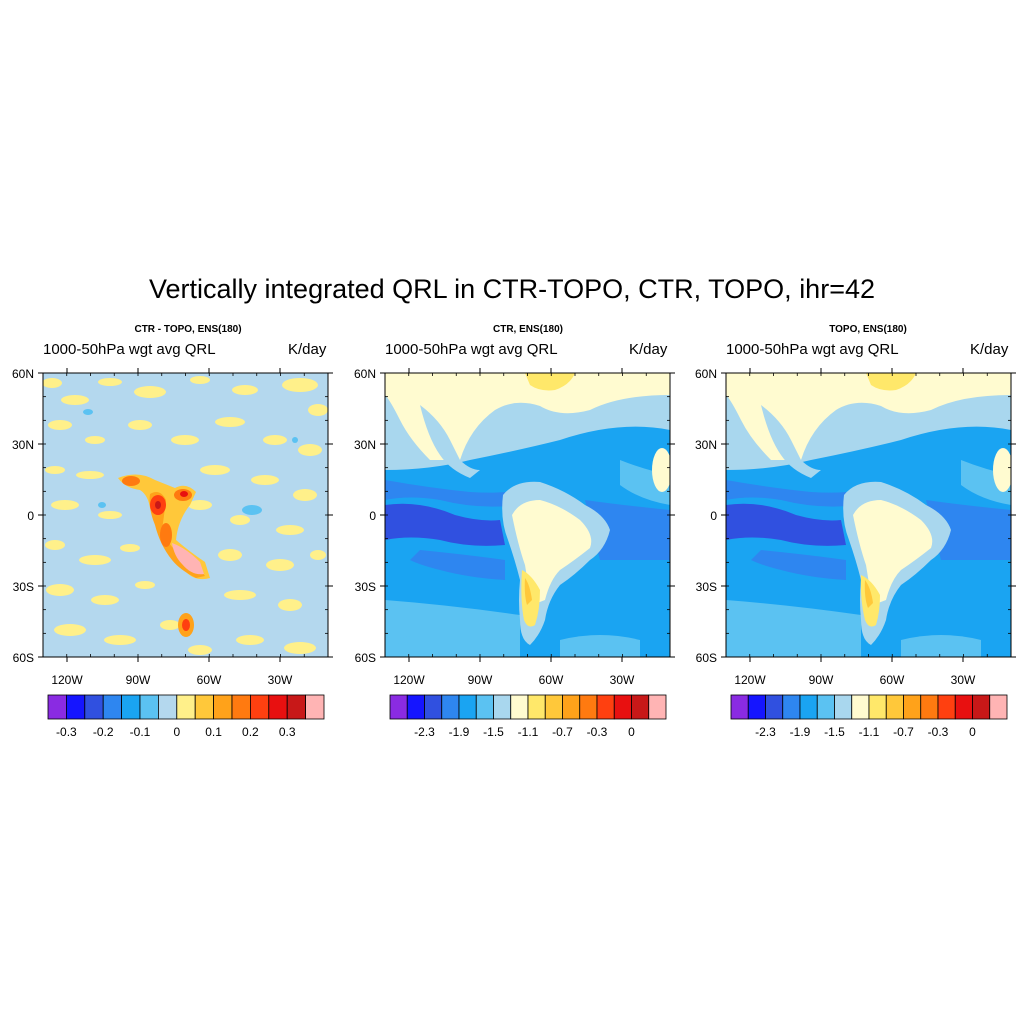  Describe the element at coordinates (103, 732) in the screenshot. I see `colorbar-label: -0.2` at that location.